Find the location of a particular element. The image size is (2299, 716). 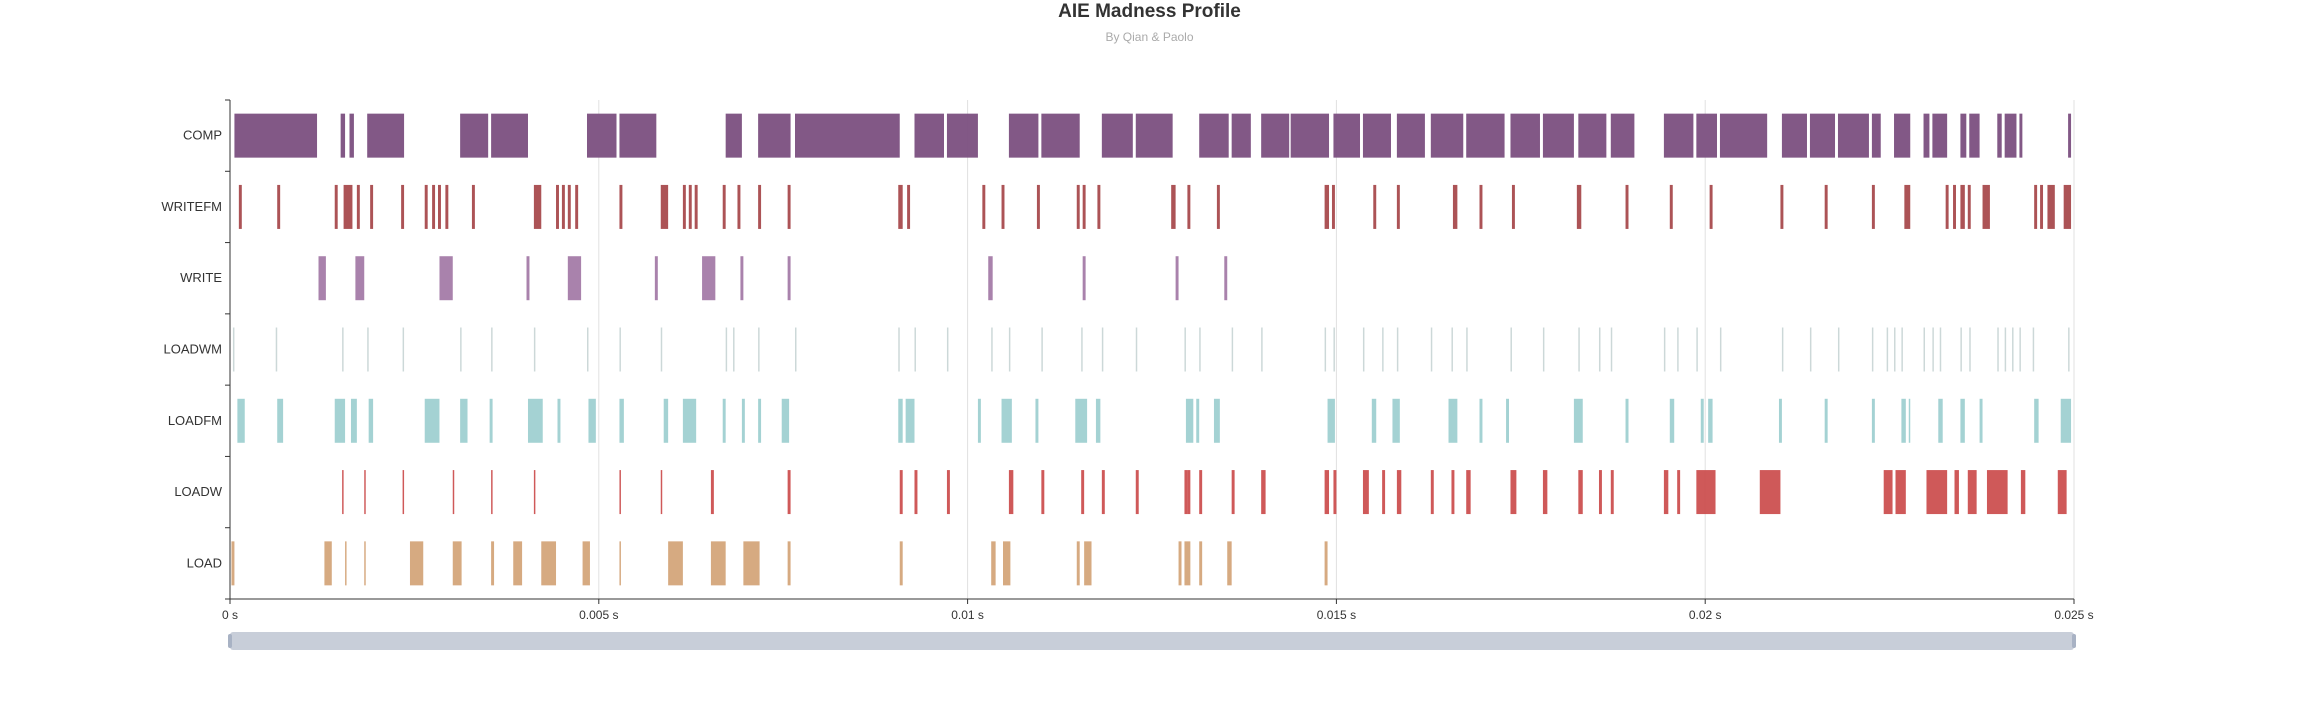

zoom-slider-right-handle is located at coordinates (2074, 641).